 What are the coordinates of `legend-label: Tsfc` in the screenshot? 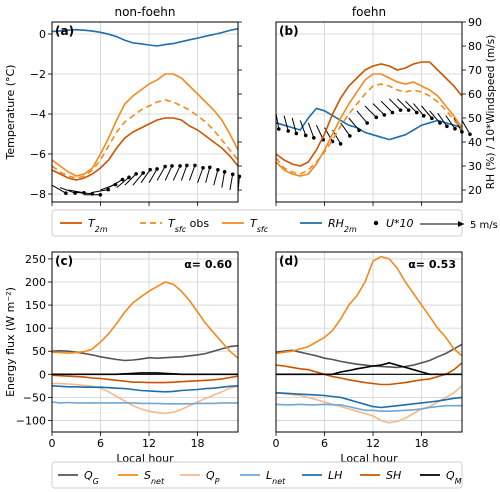 It's located at (259, 225).